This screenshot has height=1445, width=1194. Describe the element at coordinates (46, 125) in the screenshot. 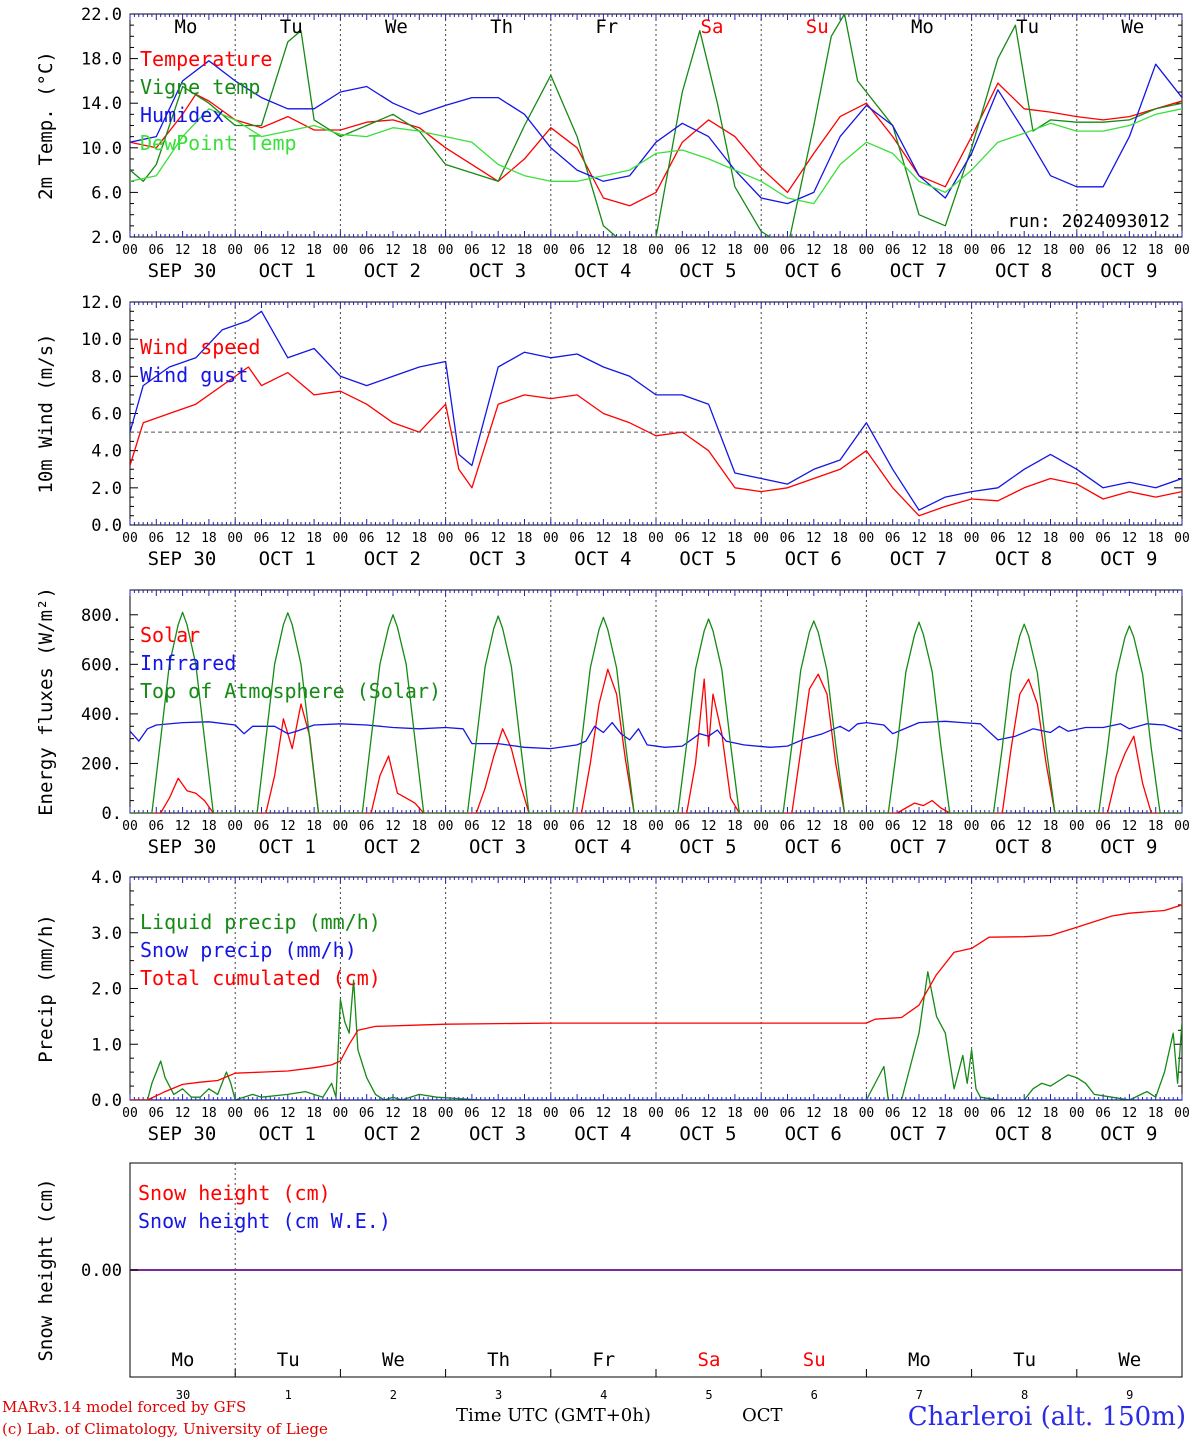

I see `y-axis-label: 2m Temp. (°C)` at that location.